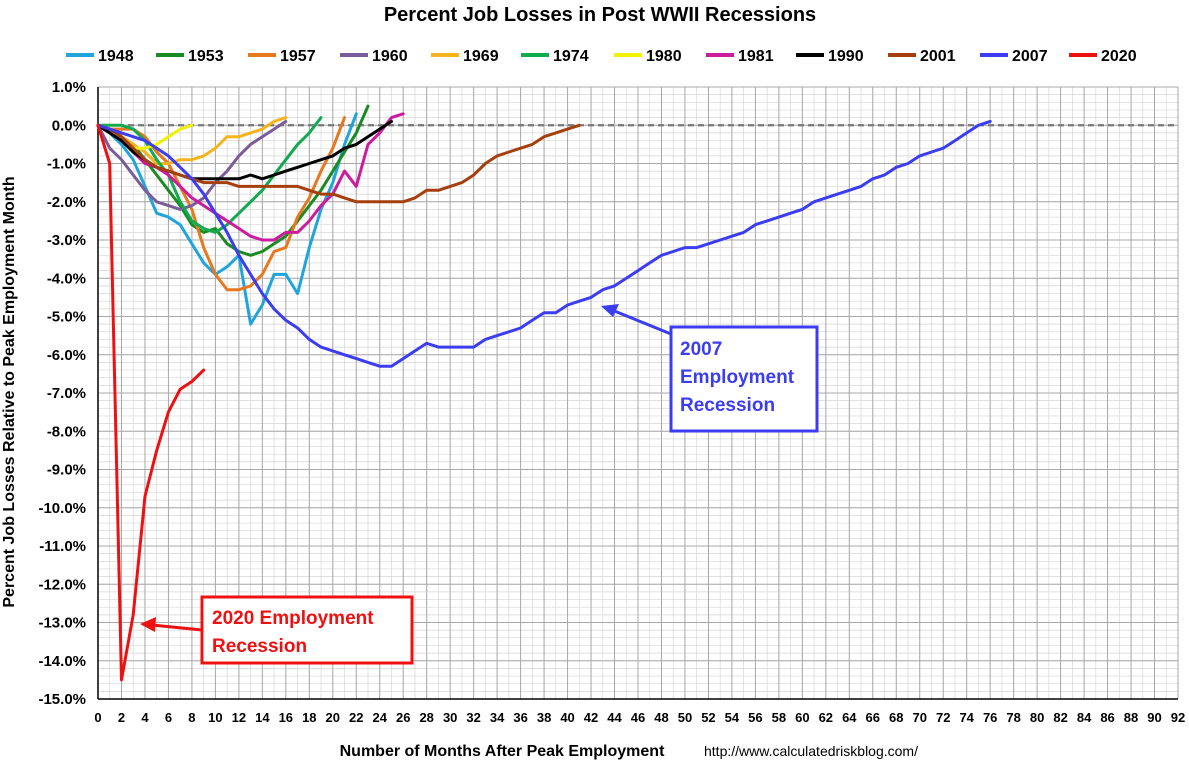  What do you see at coordinates (896, 717) in the screenshot?
I see `x-tick-label: 68` at bounding box center [896, 717].